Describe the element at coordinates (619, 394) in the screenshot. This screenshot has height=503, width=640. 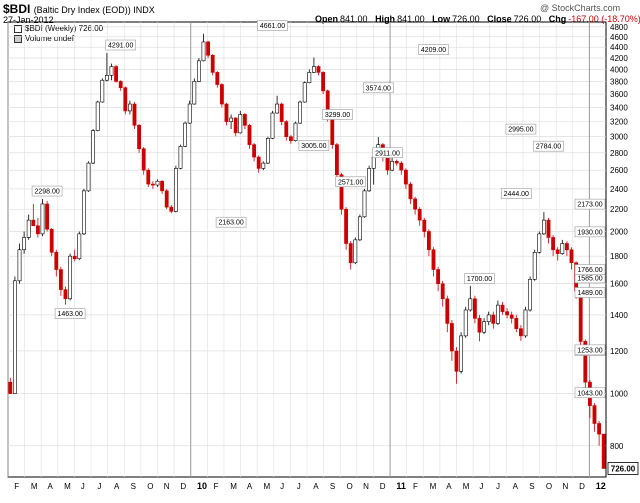
I see `y-tick-label: 1000` at that location.